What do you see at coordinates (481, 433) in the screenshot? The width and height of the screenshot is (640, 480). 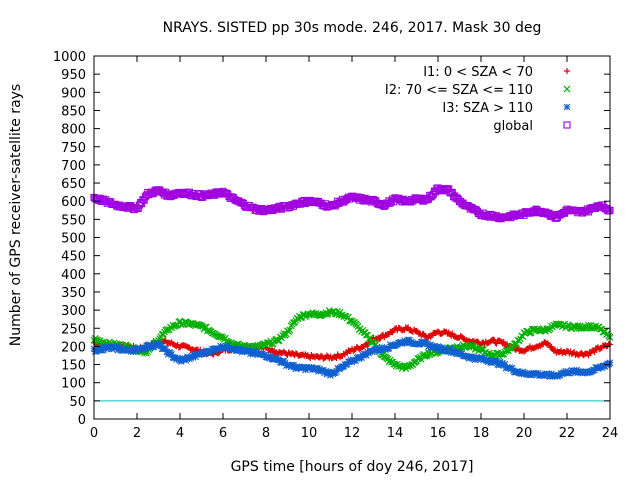 I see `x-tick-label: 18` at bounding box center [481, 433].